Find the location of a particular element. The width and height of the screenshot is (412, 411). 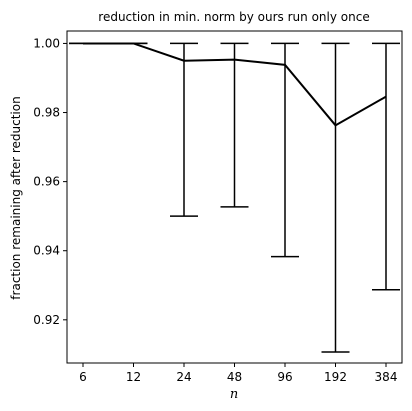

x-tick-label: 12 is located at coordinates (133, 377).